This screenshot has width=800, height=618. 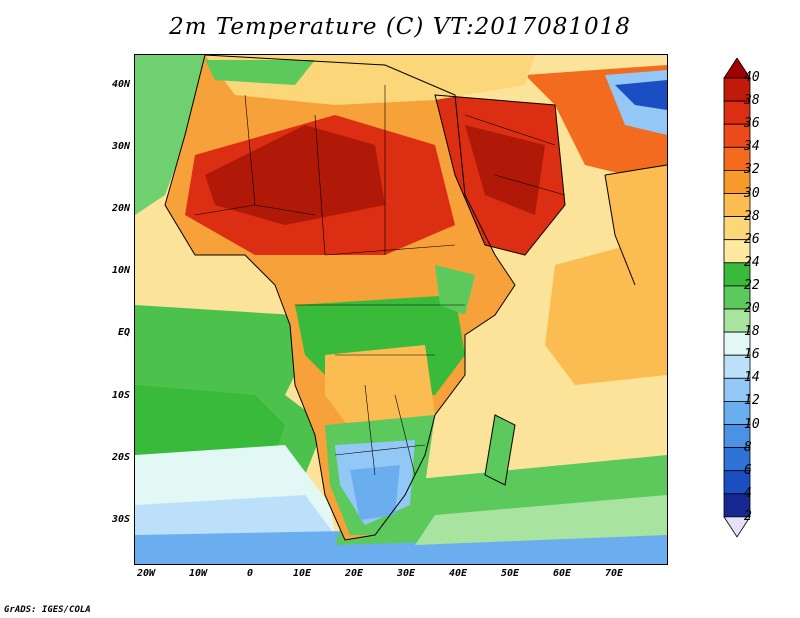 What do you see at coordinates (375, 492) in the screenshot?
I see `south-africa-cold` at bounding box center [375, 492].